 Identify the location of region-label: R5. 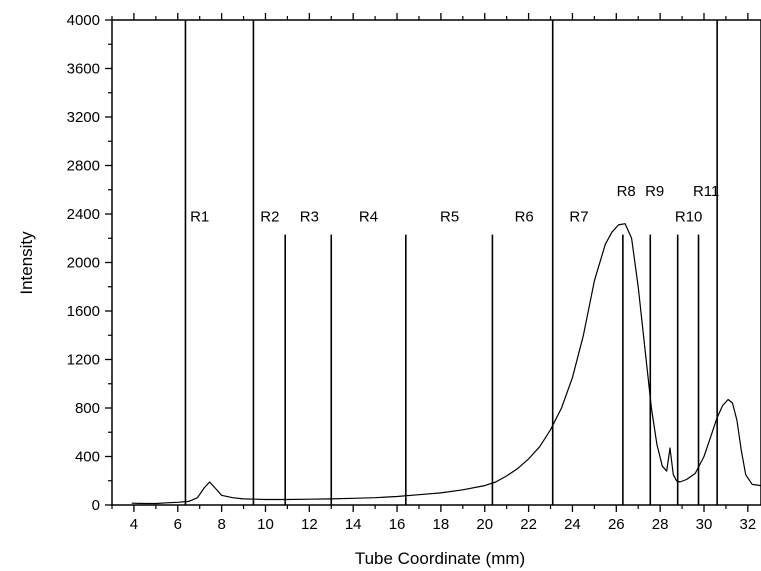
(449, 216).